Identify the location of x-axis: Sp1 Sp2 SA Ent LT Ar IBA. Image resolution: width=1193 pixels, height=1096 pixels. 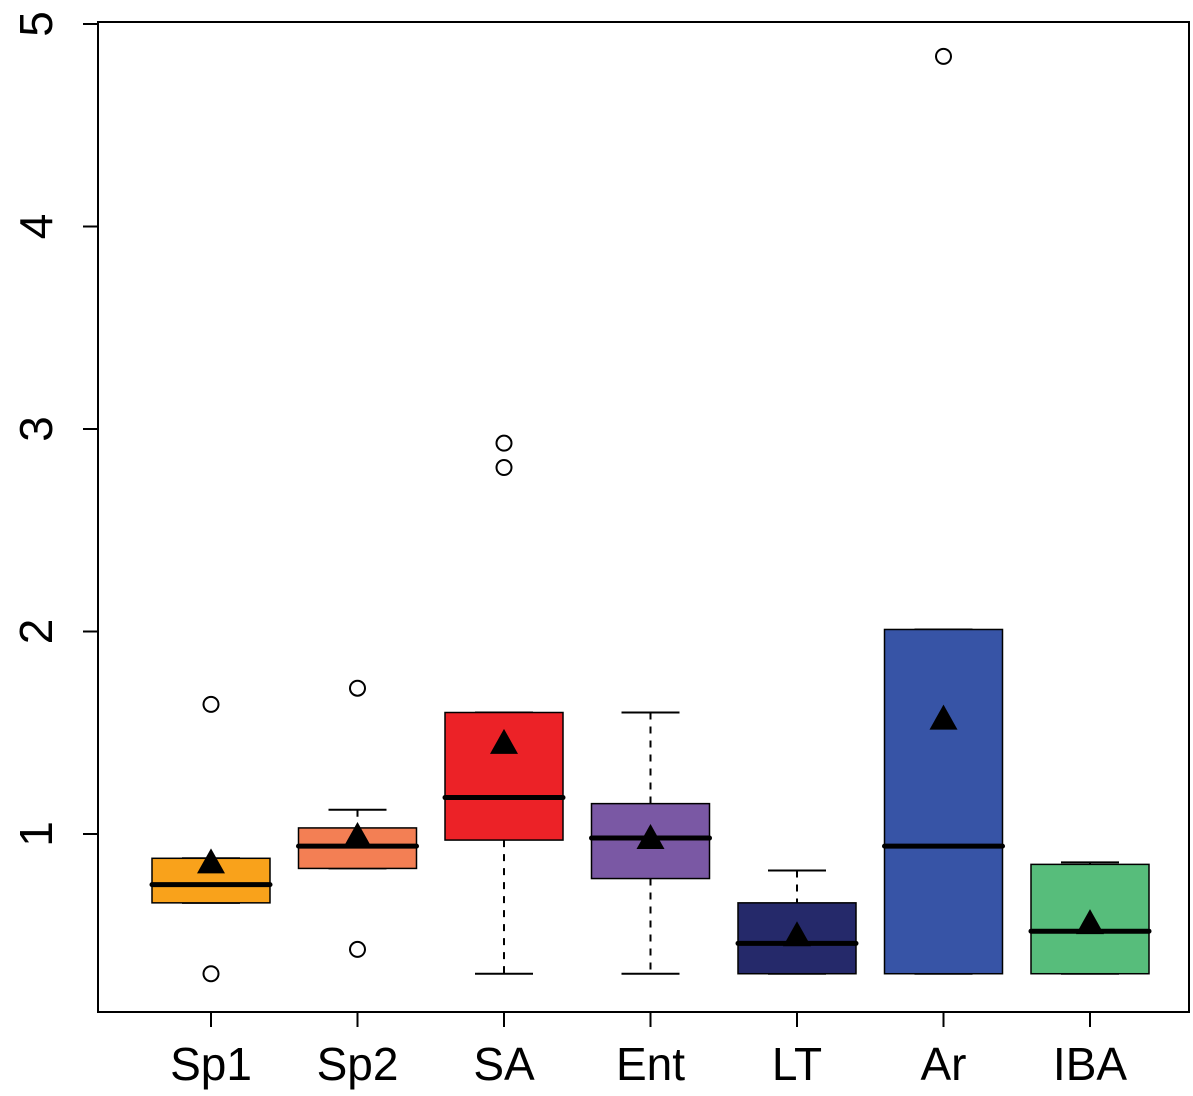
(648, 1051).